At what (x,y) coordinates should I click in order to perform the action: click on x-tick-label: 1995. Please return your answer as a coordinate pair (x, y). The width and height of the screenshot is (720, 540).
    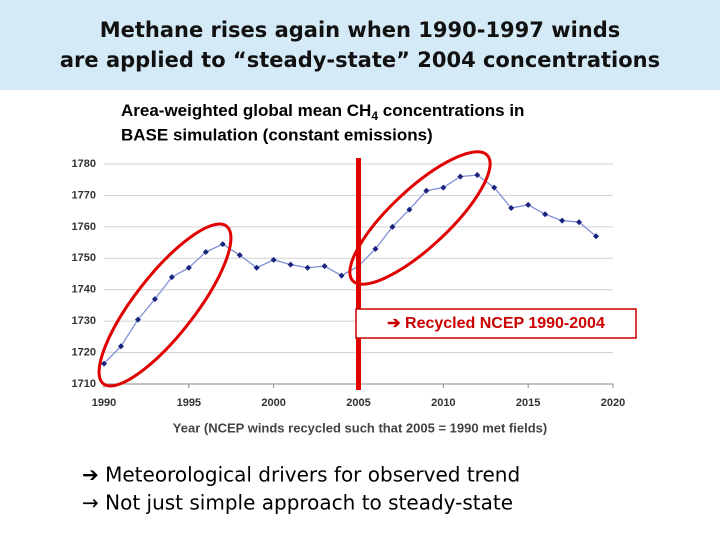
    Looking at the image, I should click on (189, 403).